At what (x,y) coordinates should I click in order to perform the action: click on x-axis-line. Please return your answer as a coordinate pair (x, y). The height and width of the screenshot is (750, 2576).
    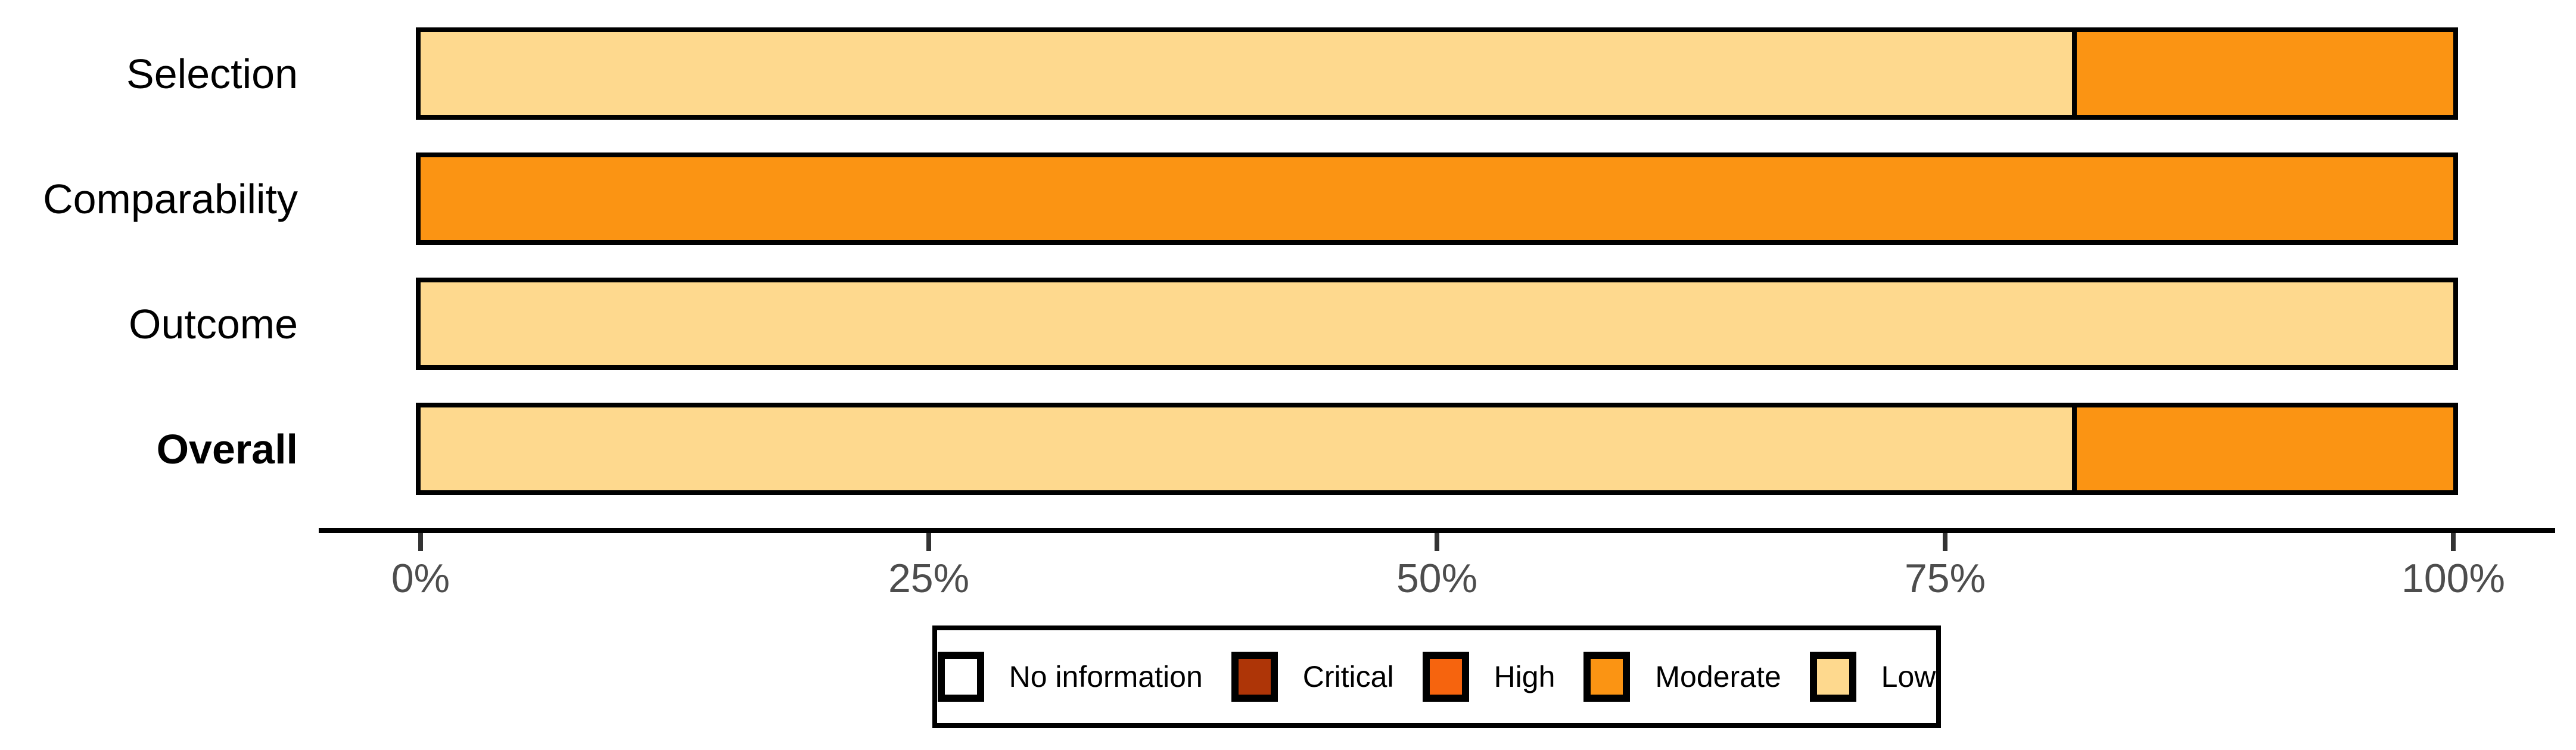
    Looking at the image, I should click on (1437, 530).